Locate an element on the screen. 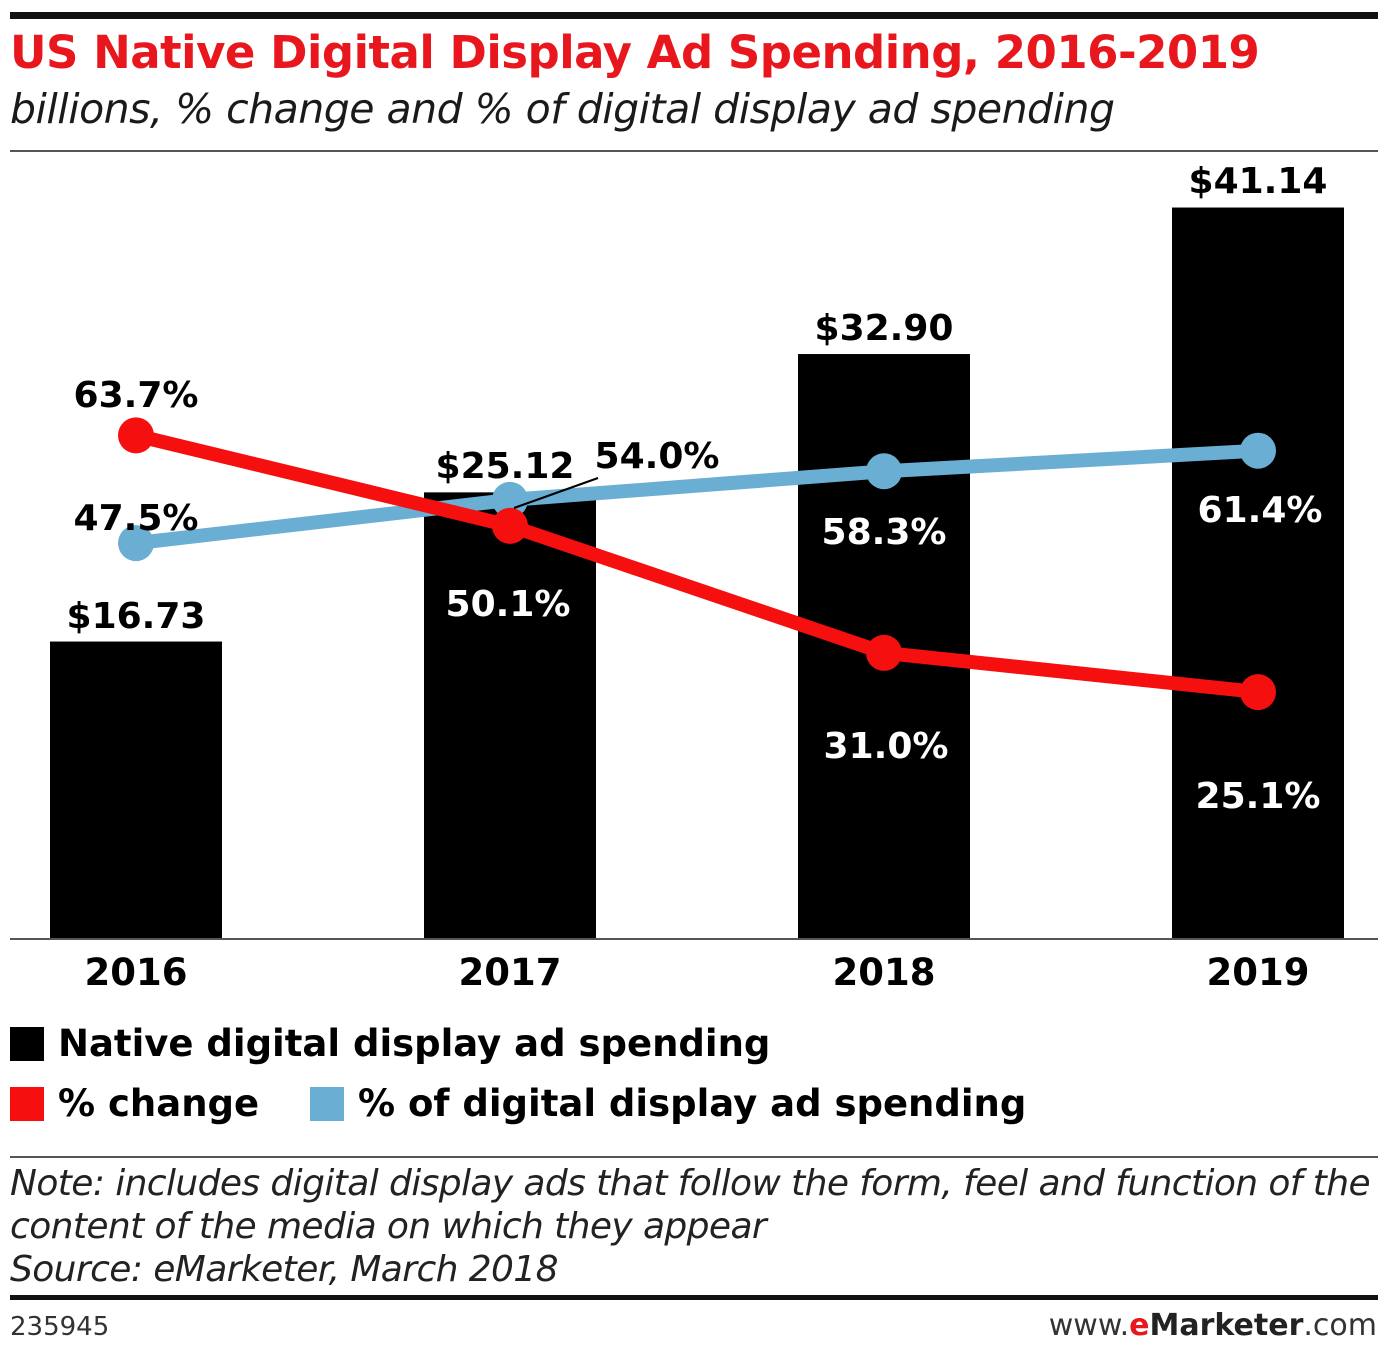 Image resolution: width=1391 pixels, height=1350 pixels. share-line is located at coordinates (697, 497).